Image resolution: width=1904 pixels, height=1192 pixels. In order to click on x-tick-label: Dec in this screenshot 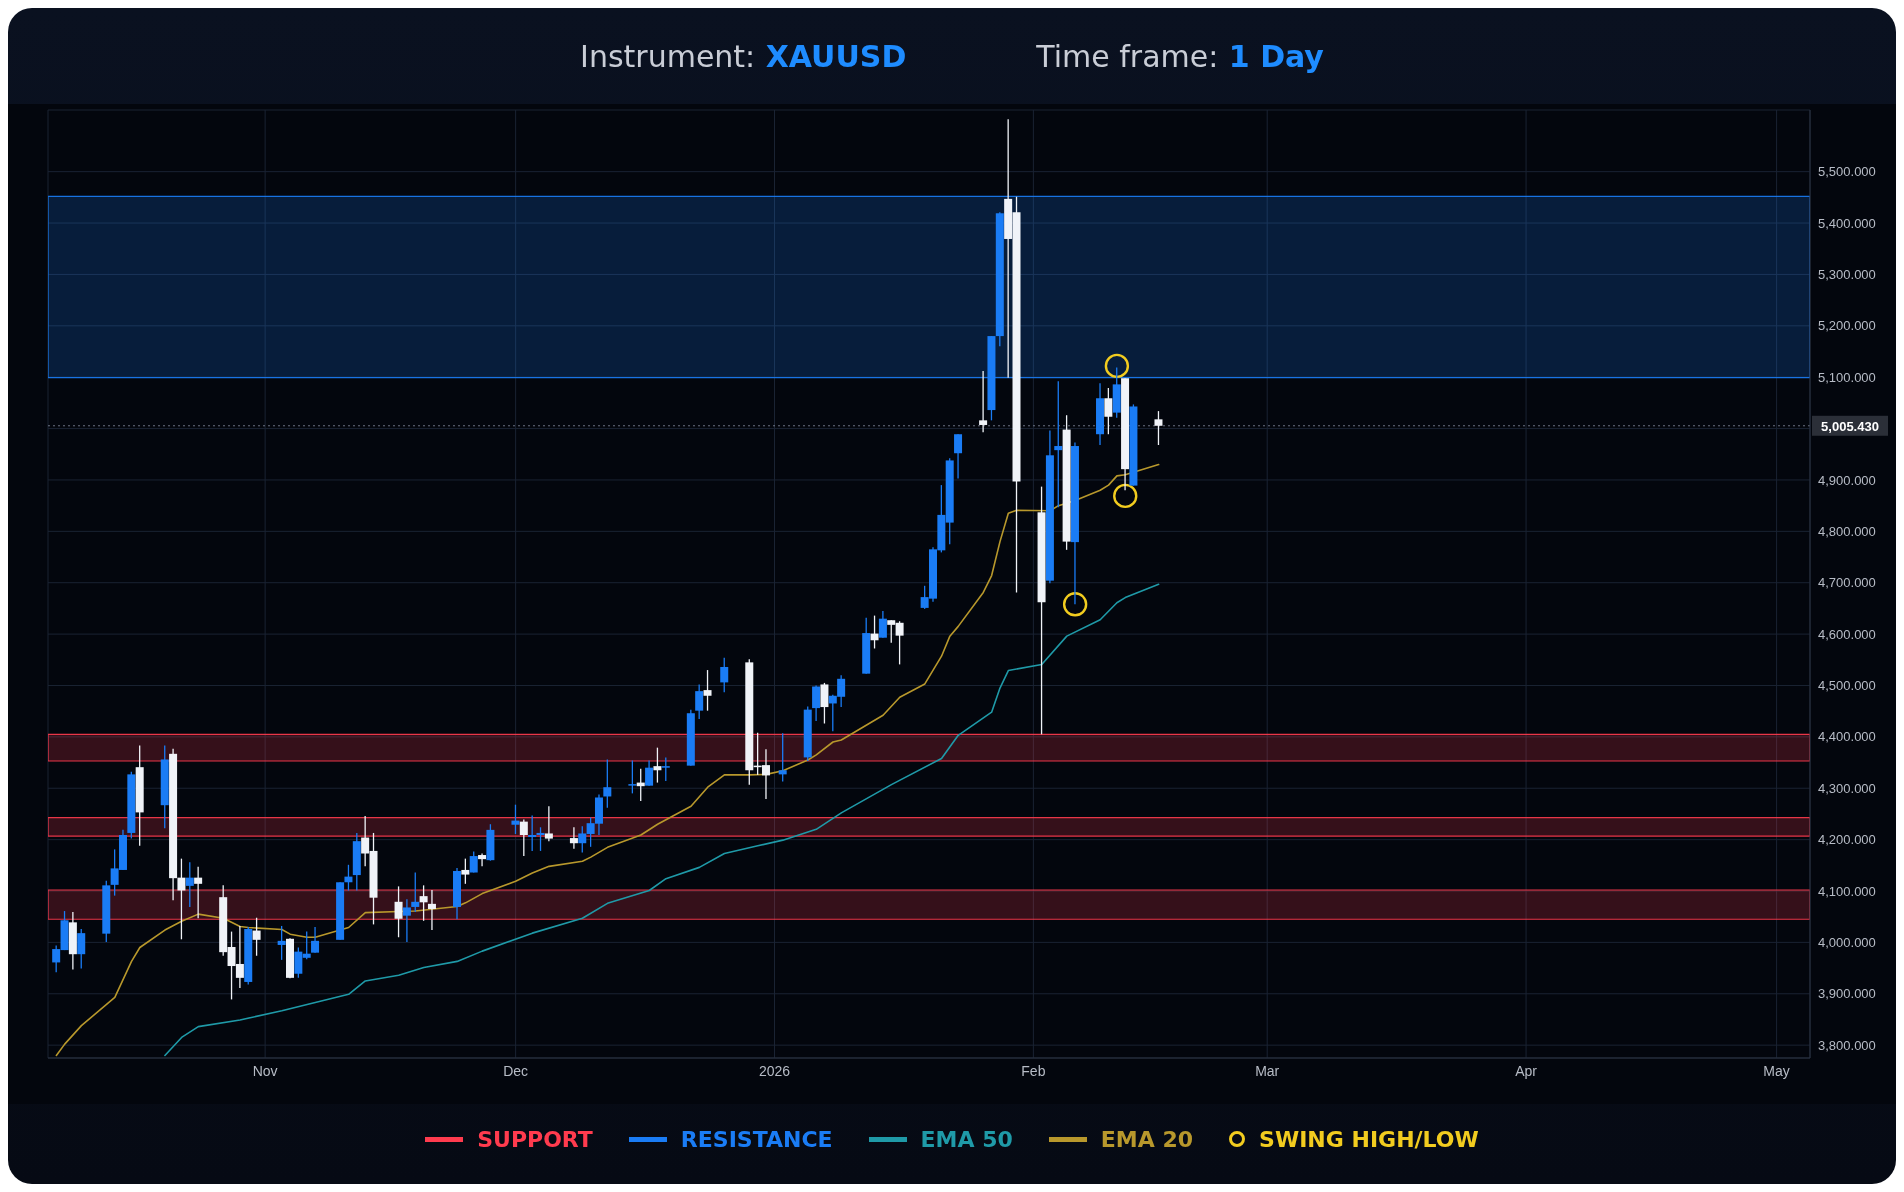, I will do `click(516, 1070)`.